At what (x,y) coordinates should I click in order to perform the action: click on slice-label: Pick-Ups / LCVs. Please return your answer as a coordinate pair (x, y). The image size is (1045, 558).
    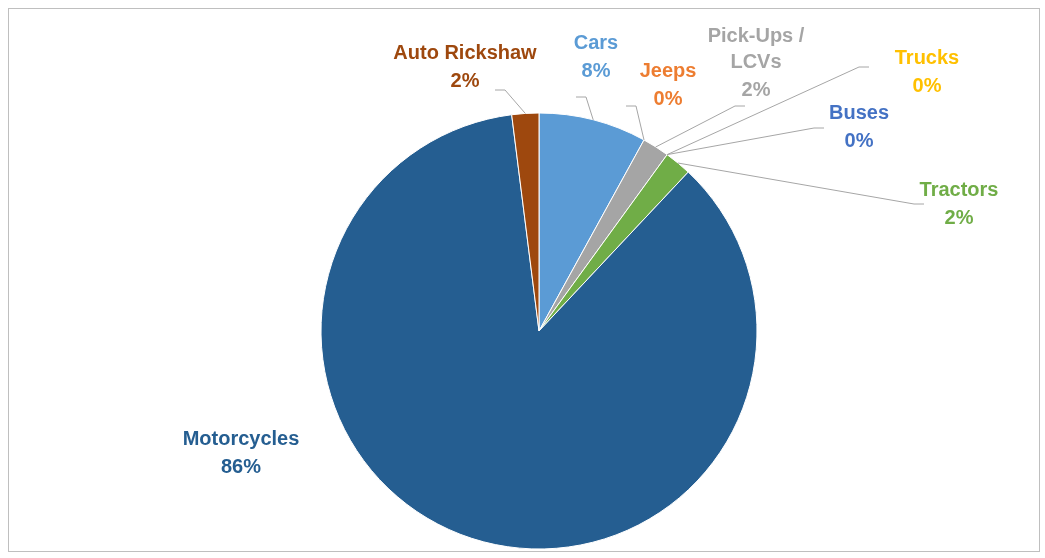
    Looking at the image, I should click on (756, 48).